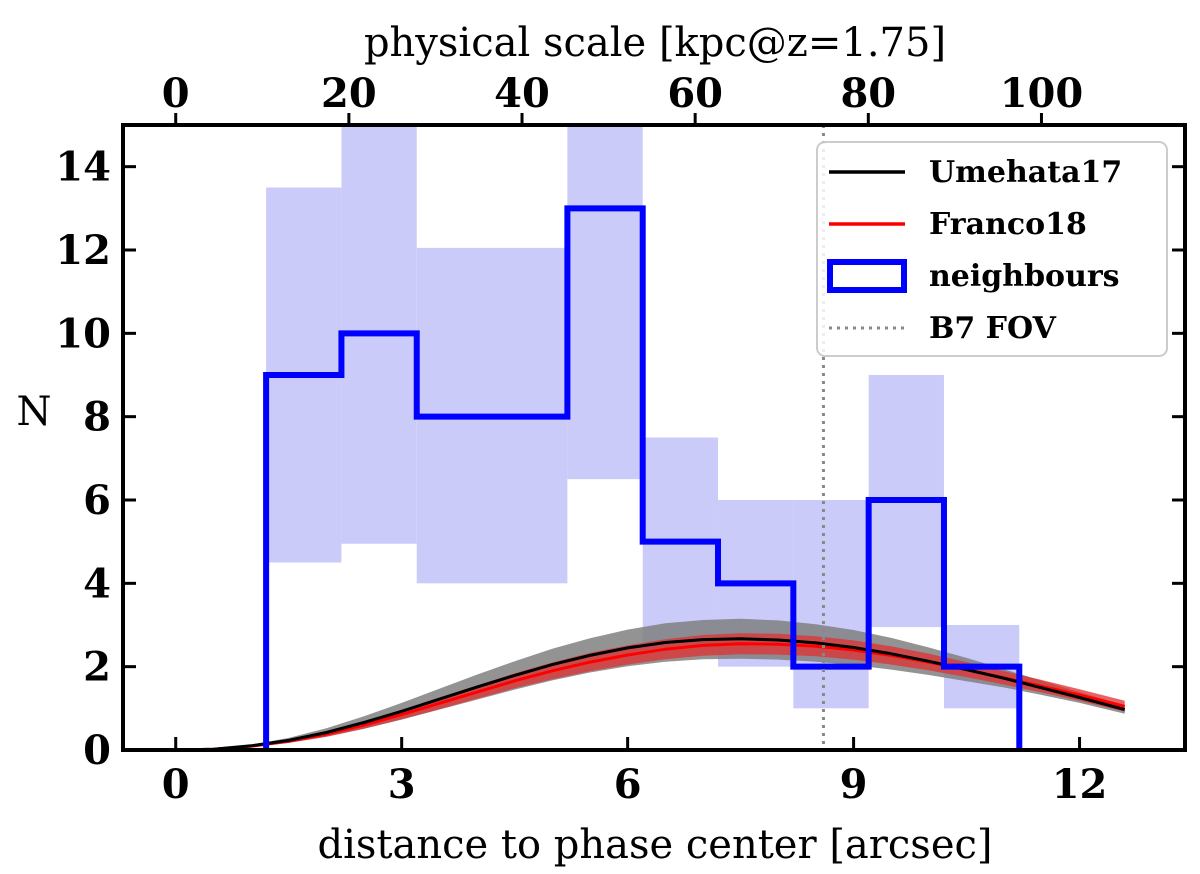 The height and width of the screenshot is (874, 1200). What do you see at coordinates (83, 167) in the screenshot?
I see `y-tick-label: 14` at bounding box center [83, 167].